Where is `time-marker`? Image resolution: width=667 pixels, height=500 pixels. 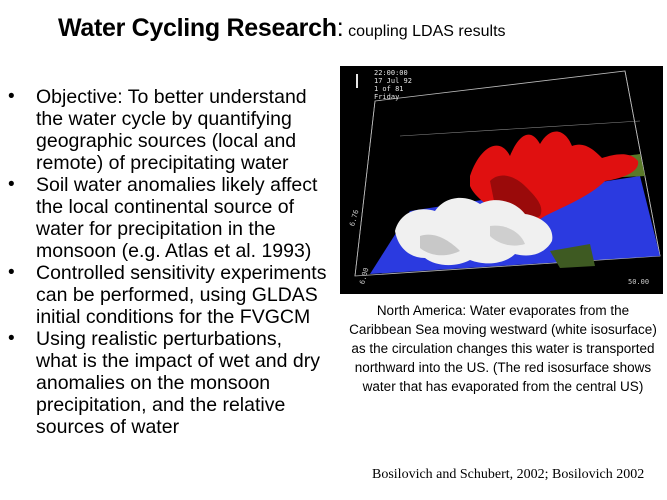
time-marker is located at coordinates (357, 81).